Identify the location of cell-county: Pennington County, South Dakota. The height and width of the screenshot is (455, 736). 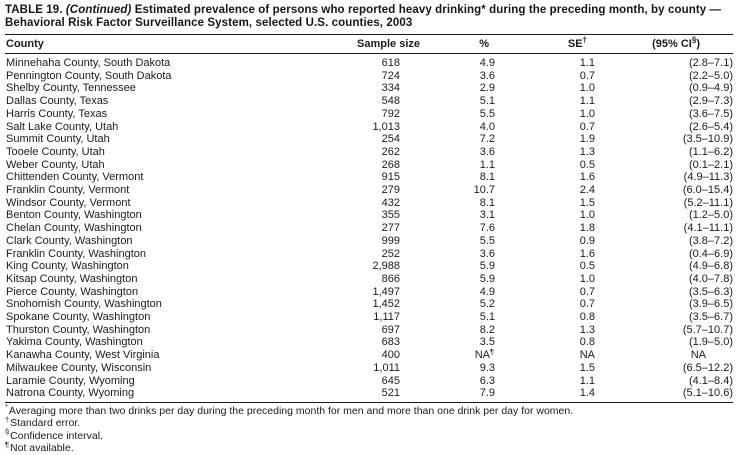
(89, 75).